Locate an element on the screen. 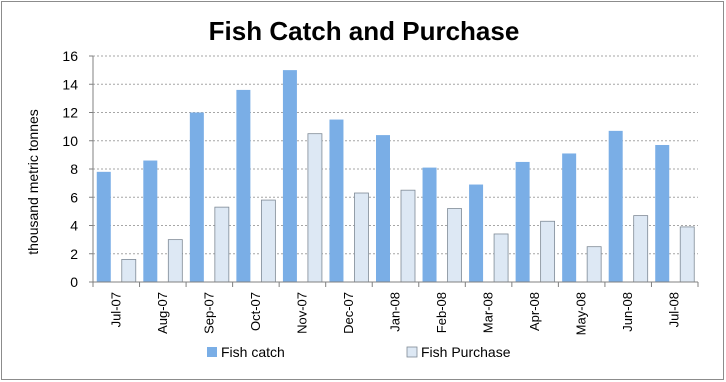 The image size is (726, 382). legend-swatch-fish-catch is located at coordinates (212, 352).